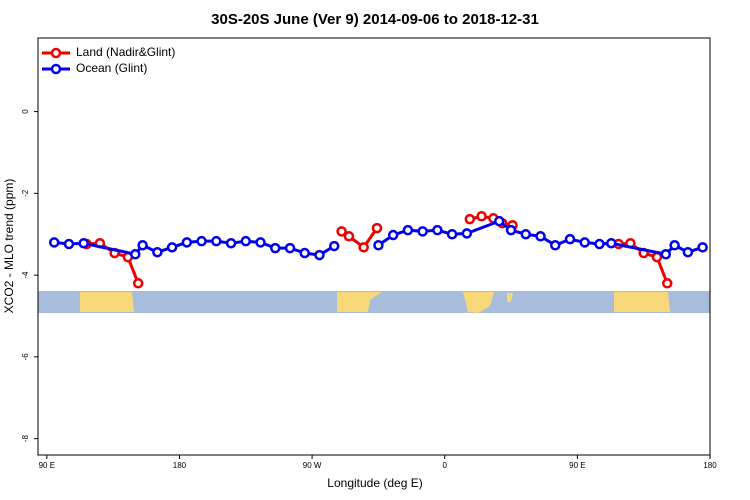 This screenshot has width=750, height=500. I want to click on x-axis-label: Longitude (deg E), so click(374, 483).